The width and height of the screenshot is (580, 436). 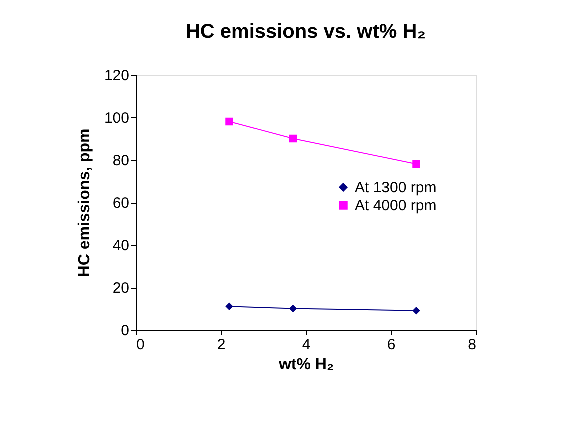 I want to click on x-tick-label: 6, so click(x=391, y=345).